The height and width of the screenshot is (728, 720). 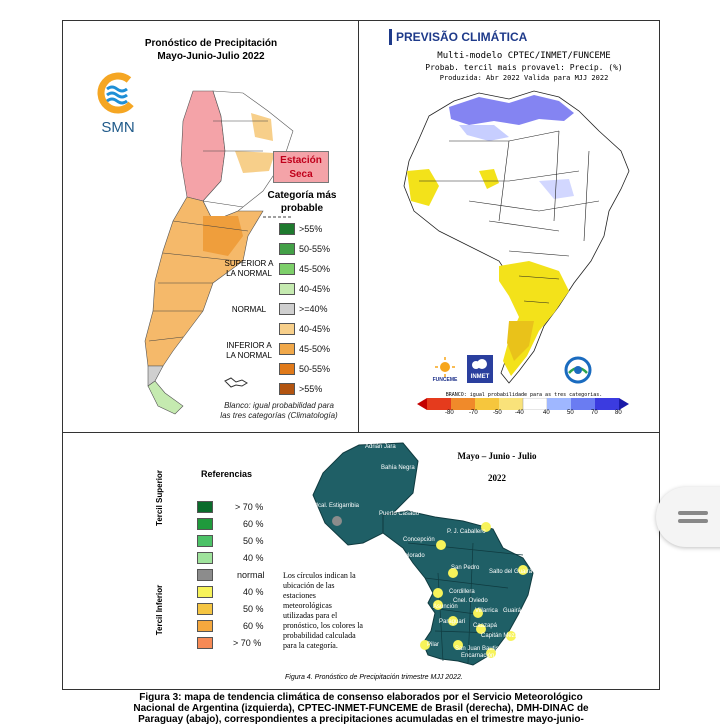 What do you see at coordinates (211, 43) in the screenshot?
I see `argentina-title-line1: Pronóstico de Precipitación` at bounding box center [211, 43].